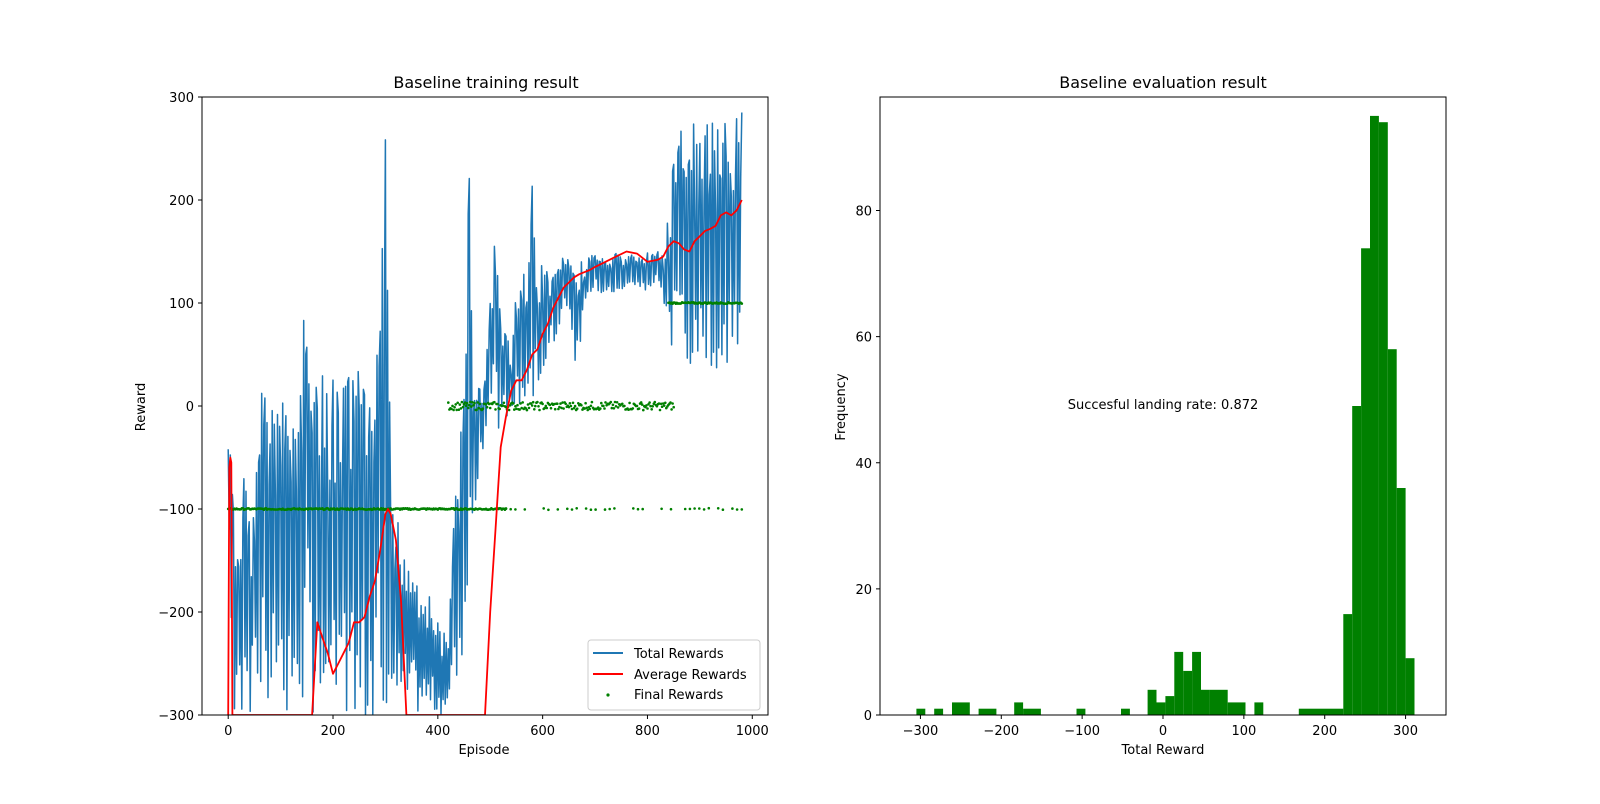 Image resolution: width=1600 pixels, height=804 pixels. I want to click on legend-box, so click(674, 675).